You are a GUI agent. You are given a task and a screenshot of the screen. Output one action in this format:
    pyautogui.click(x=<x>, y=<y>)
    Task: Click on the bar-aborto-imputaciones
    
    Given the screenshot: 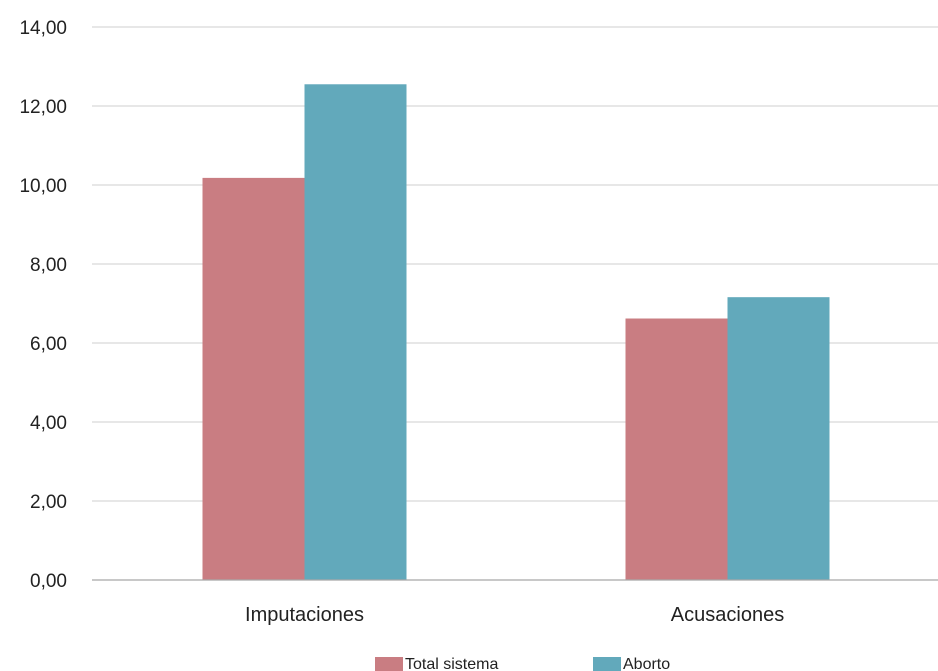 What is the action you would take?
    pyautogui.click(x=355, y=332)
    